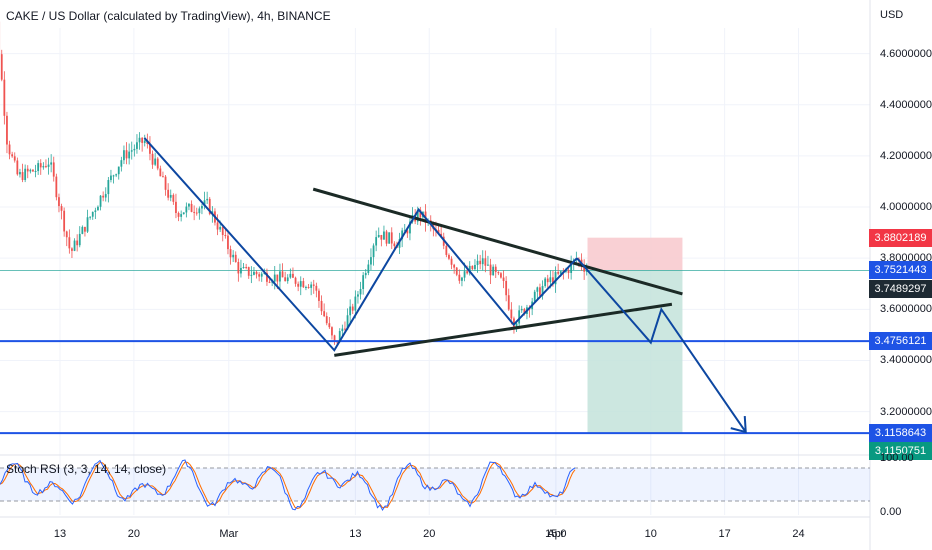  I want to click on y-tick-label: 4.0000000, so click(906, 207).